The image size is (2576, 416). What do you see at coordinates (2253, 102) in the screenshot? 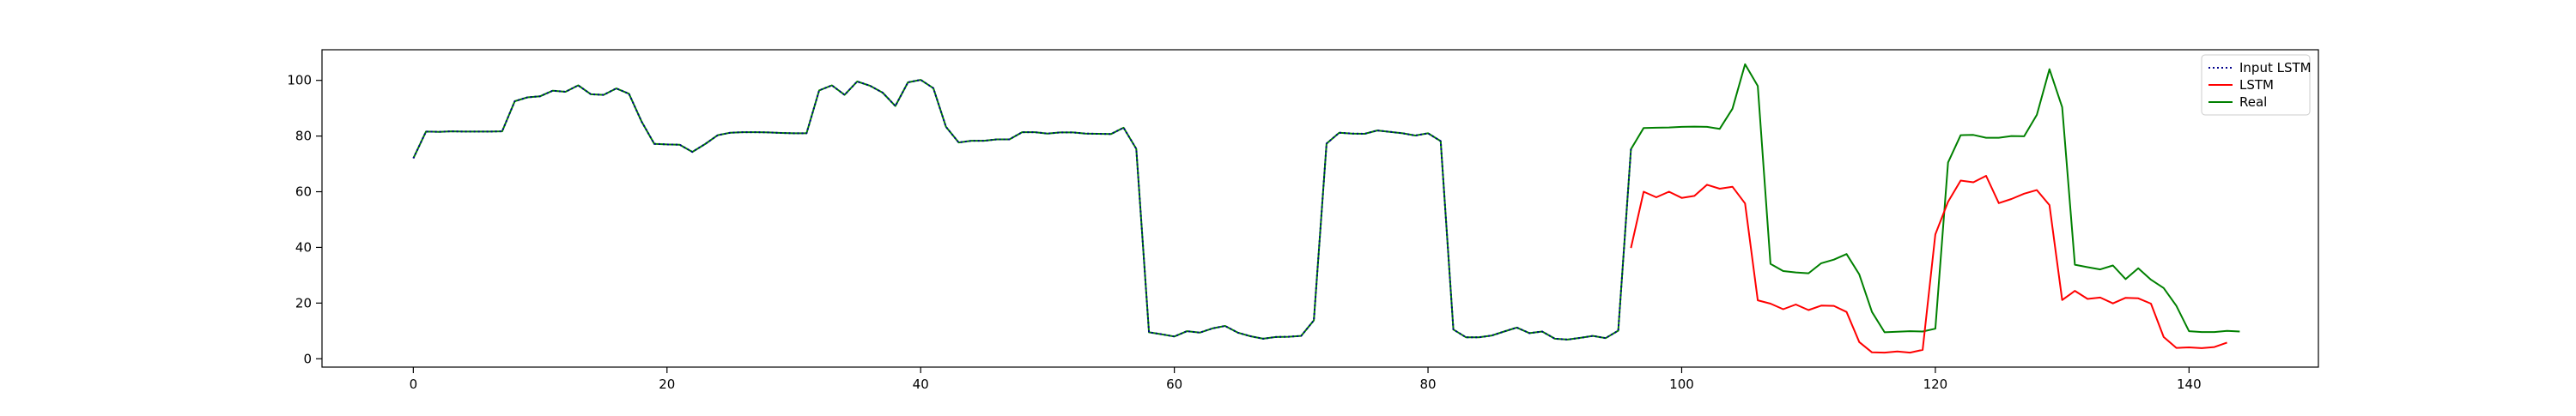
I see `legend-label: Real` at bounding box center [2253, 102].